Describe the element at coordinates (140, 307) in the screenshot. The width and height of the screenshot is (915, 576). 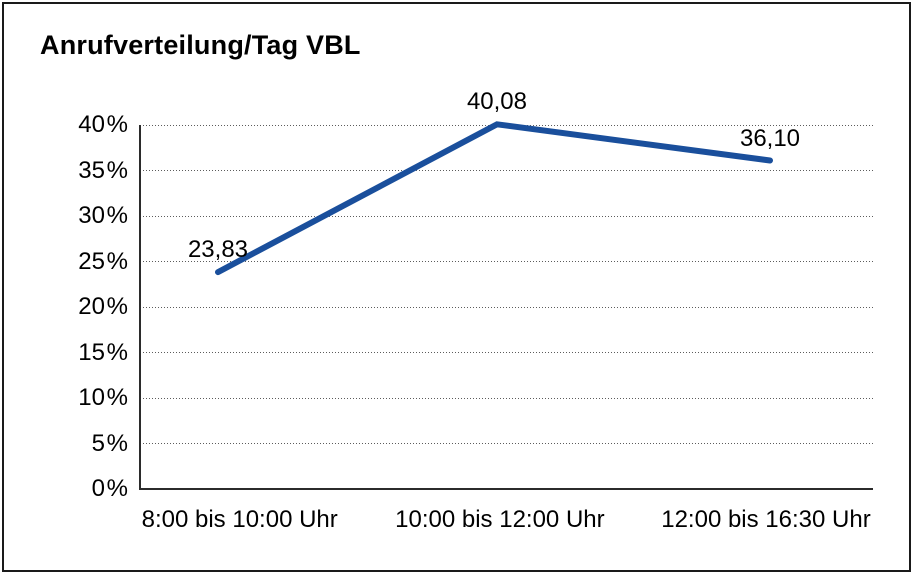
I see `y-axis-line` at that location.